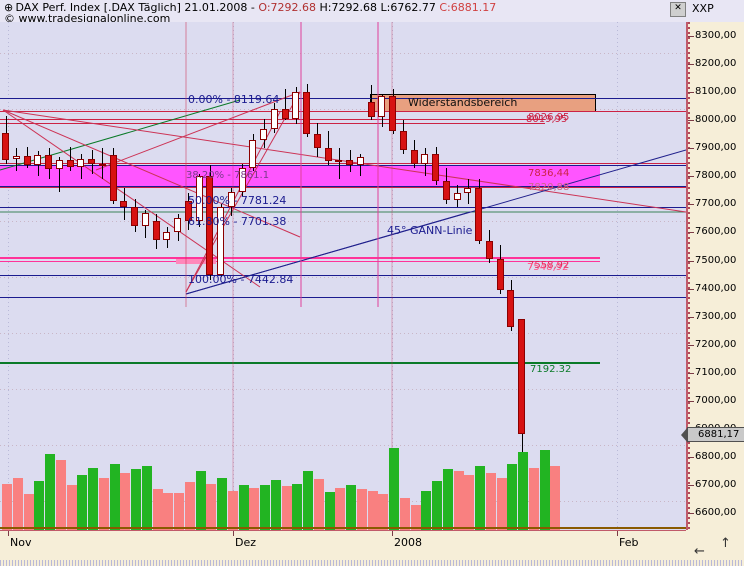 Image resolution: width=744 pixels, height=566 pixels. Describe the element at coordinates (343, 487) in the screenshot. I see `volume-series` at that location.